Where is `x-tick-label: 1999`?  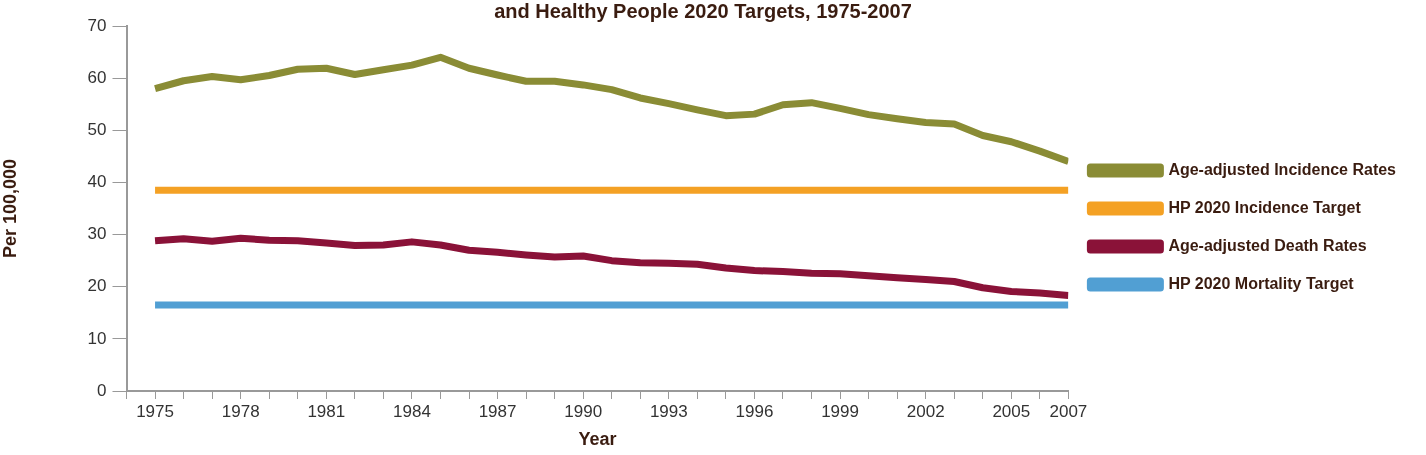 x-tick-label: 1999 is located at coordinates (840, 411).